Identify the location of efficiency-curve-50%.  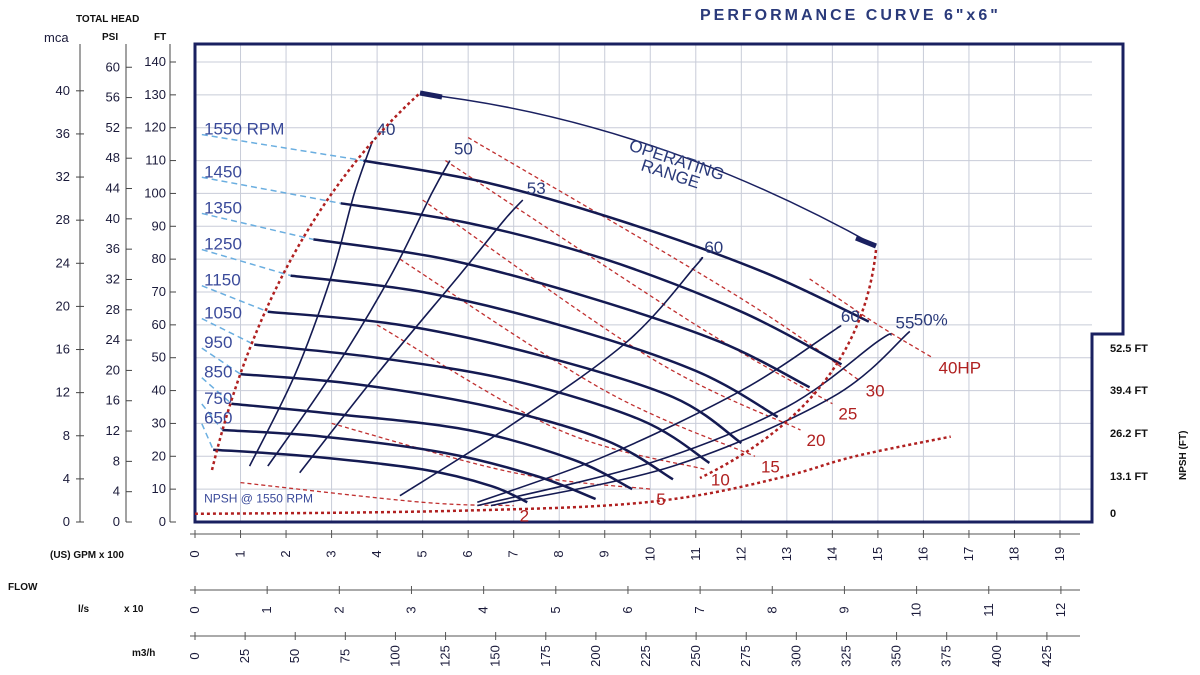
(700, 418).